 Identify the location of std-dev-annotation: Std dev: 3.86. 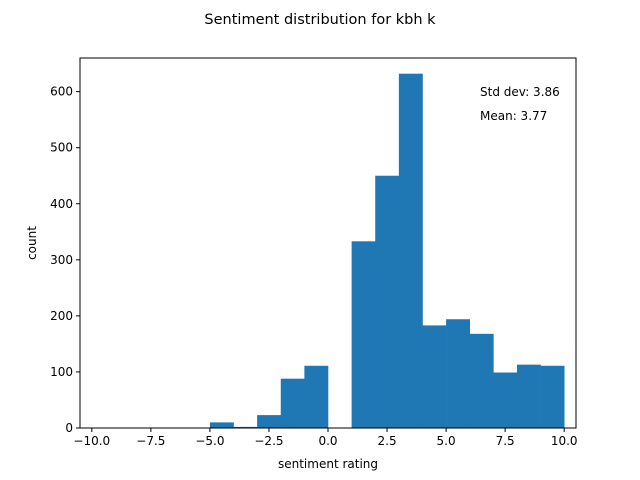
(520, 92).